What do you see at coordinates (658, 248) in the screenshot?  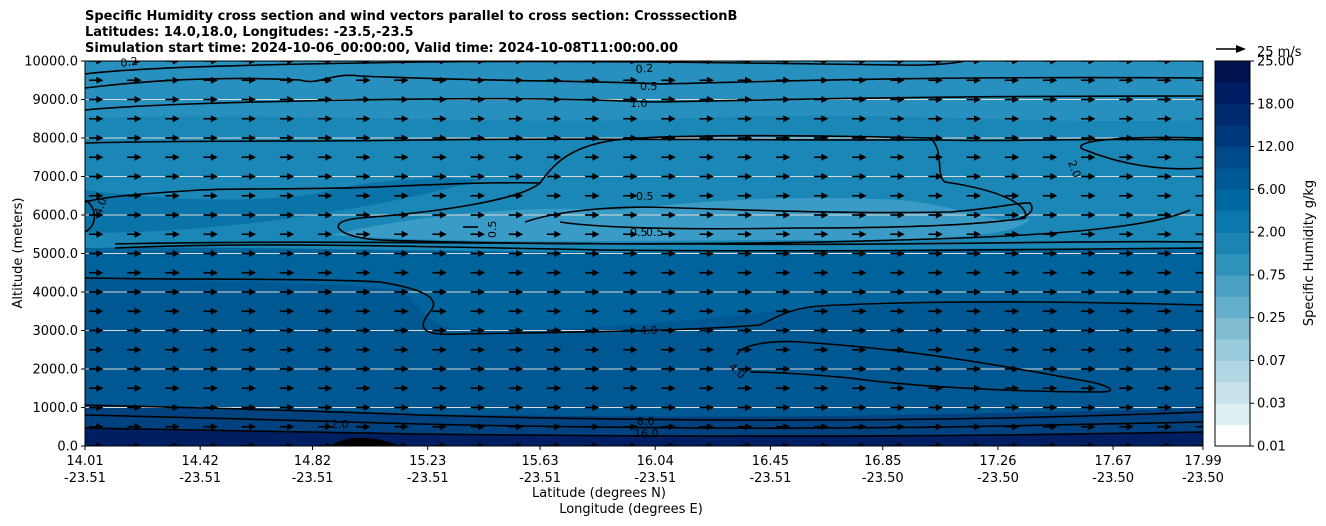 I see `contour-2.0-lower` at bounding box center [658, 248].